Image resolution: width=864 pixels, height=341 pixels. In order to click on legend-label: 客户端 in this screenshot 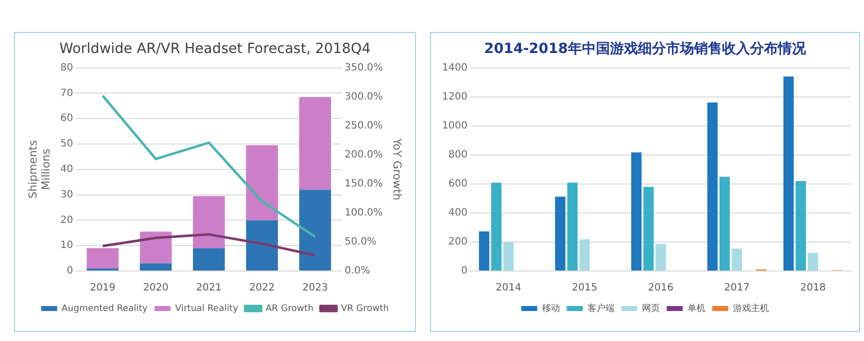, I will do `click(600, 308)`.